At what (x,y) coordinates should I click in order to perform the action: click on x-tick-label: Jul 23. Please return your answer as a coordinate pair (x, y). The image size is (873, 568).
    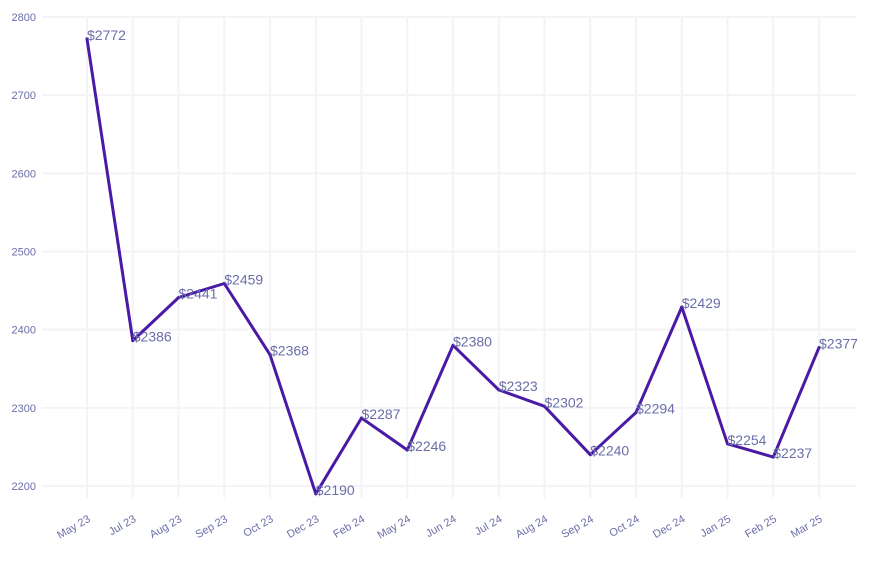
    Looking at the image, I should click on (122, 525).